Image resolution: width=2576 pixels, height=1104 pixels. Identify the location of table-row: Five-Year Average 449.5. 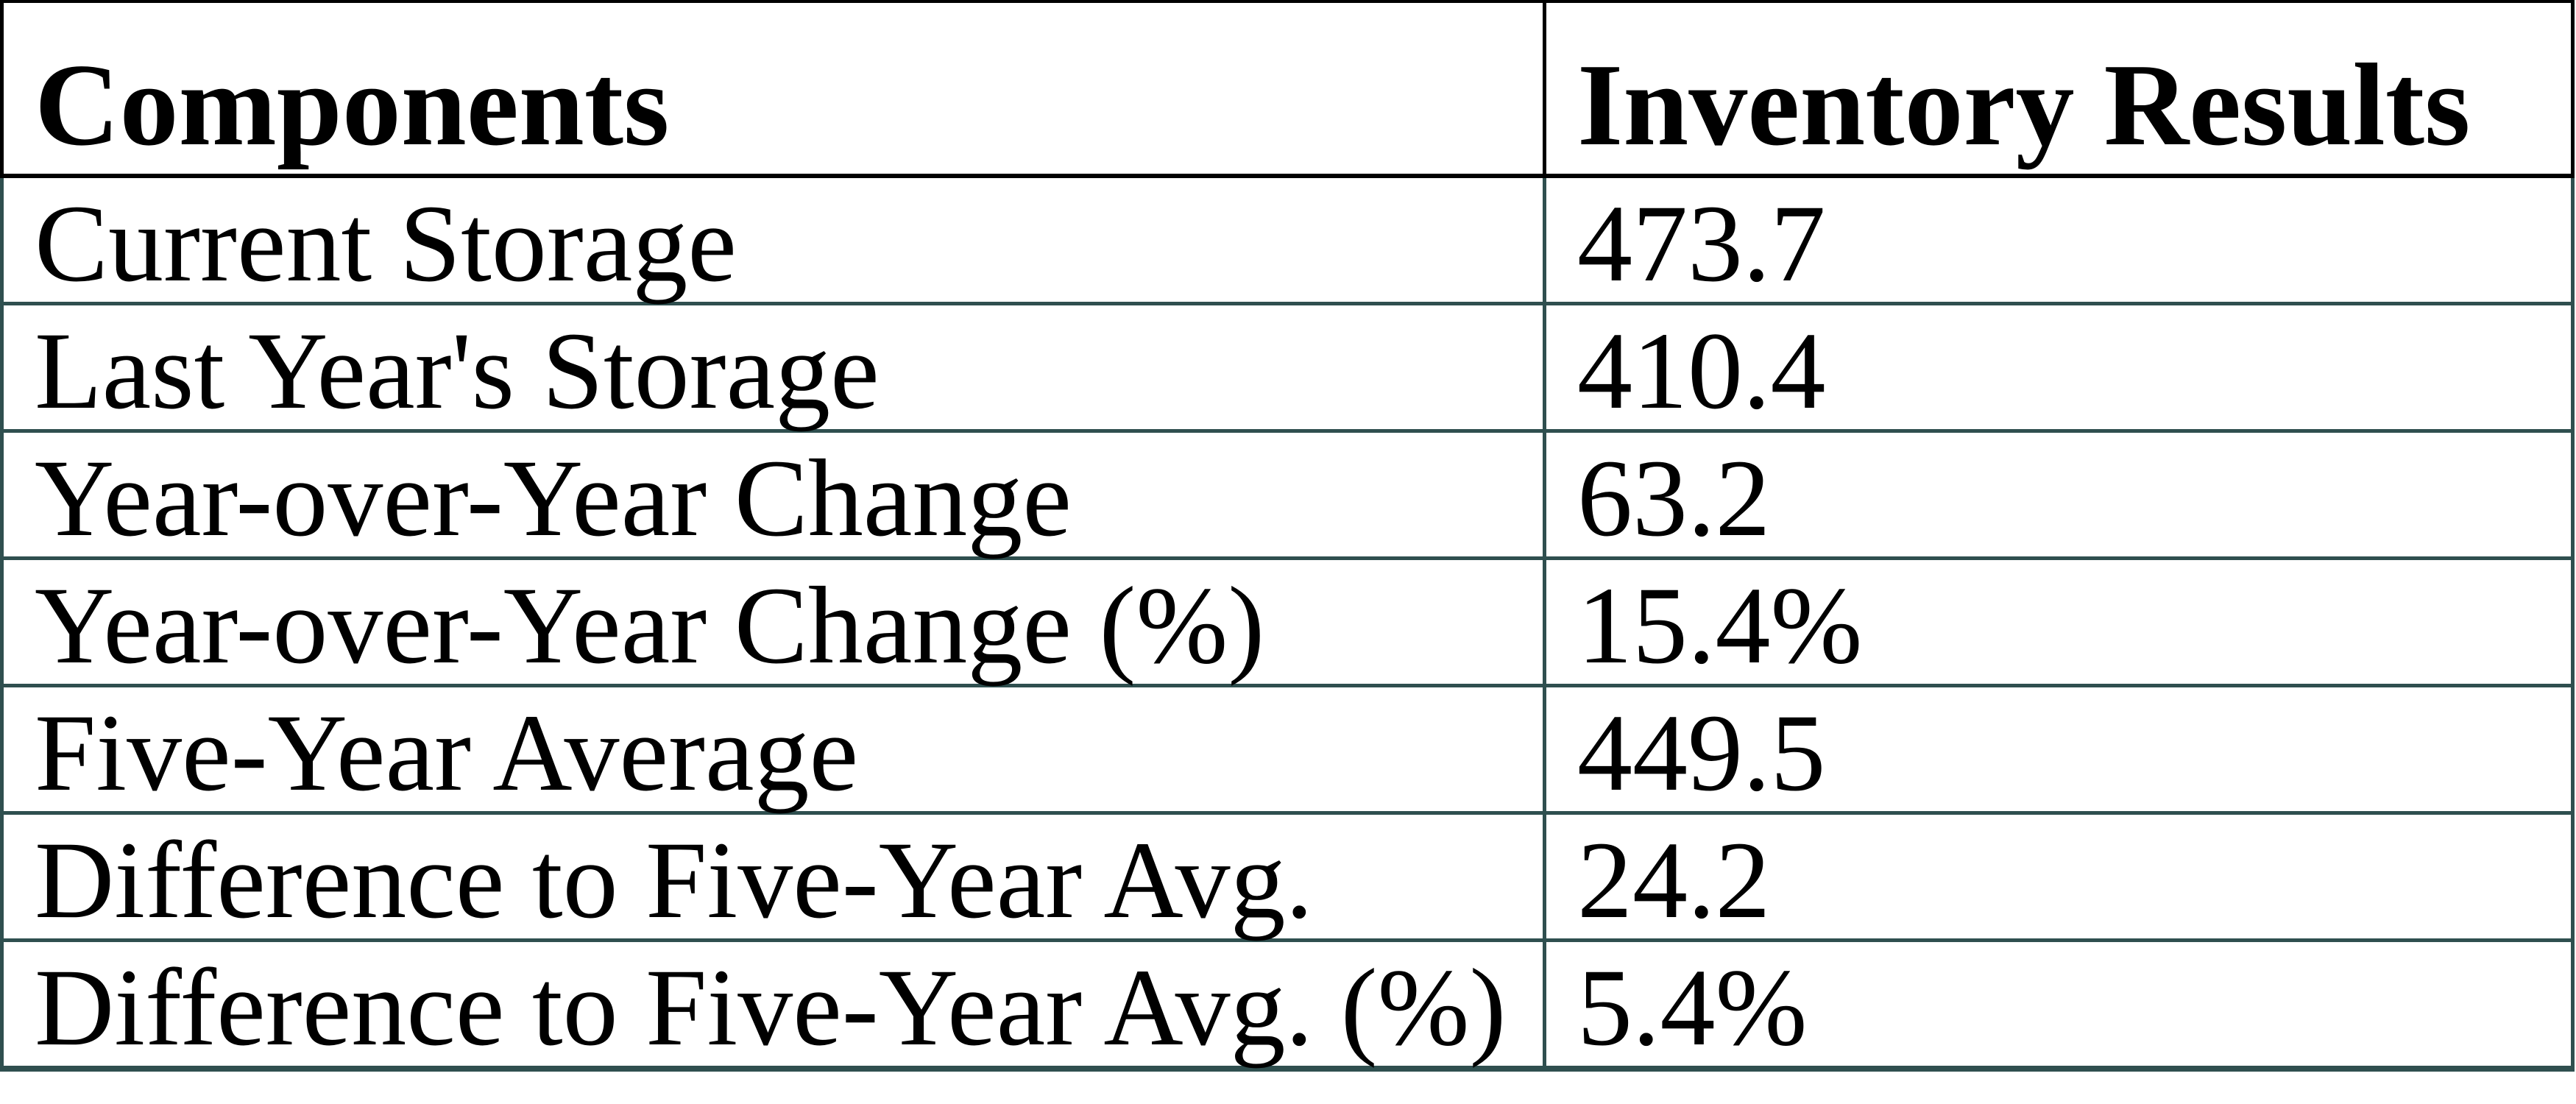
(1287, 749).